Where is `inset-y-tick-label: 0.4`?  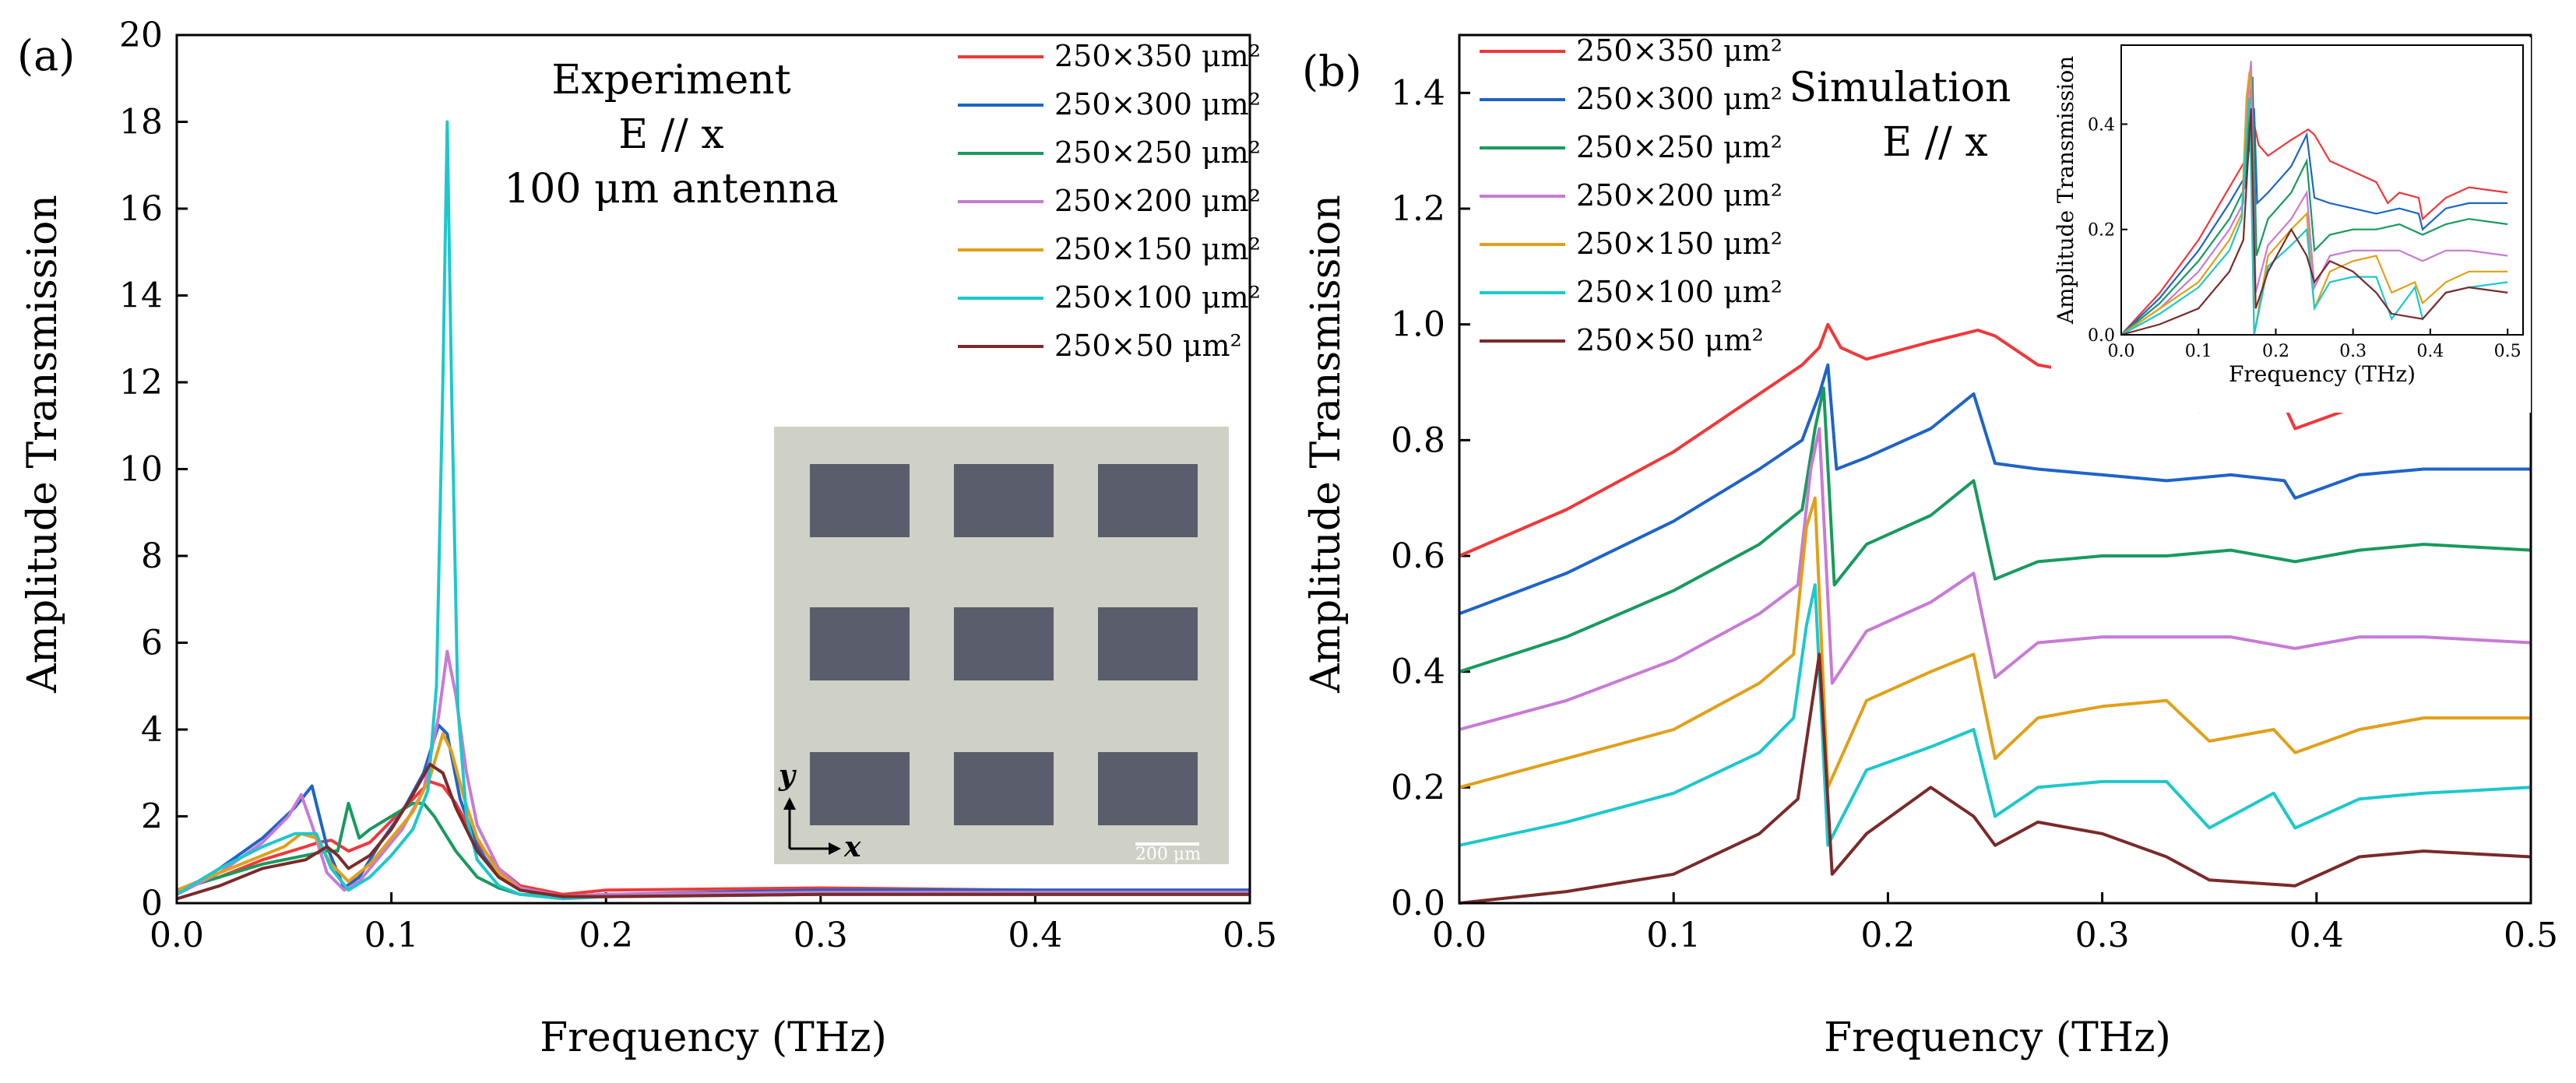
inset-y-tick-label: 0.4 is located at coordinates (2101, 125).